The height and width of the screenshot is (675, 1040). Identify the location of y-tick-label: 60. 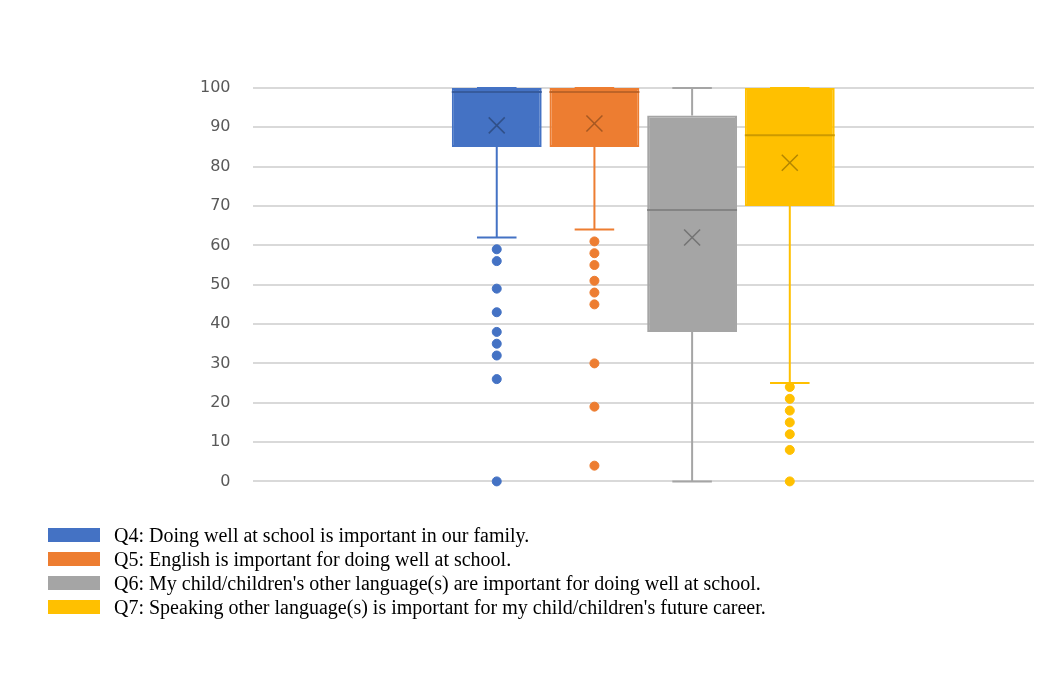
(220, 244).